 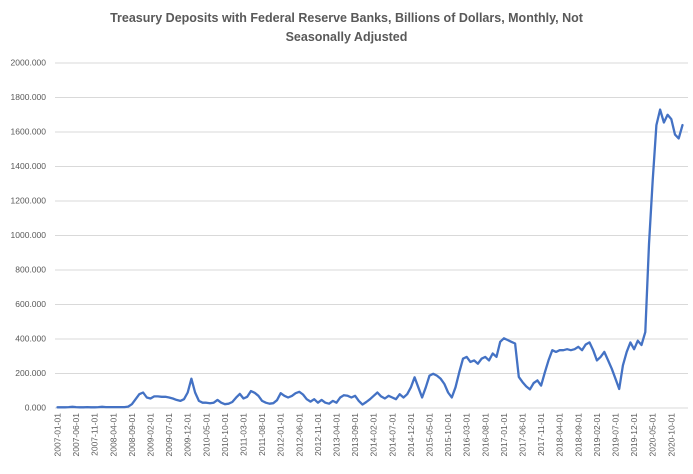 What do you see at coordinates (578, 435) in the screenshot?
I see `x-axis-tick-label: 2018-09-01` at bounding box center [578, 435].